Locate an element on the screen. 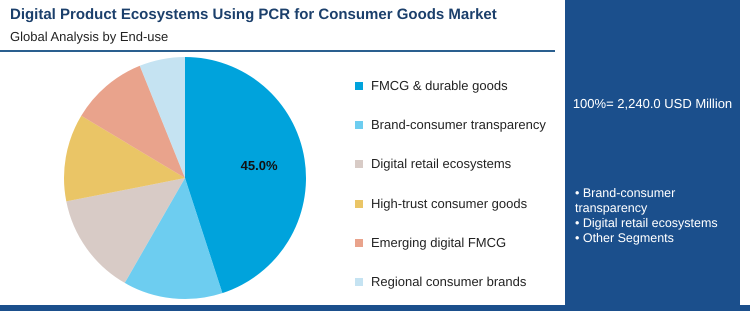  chart-subtitle: Global Analysis by End-use is located at coordinates (89, 36).